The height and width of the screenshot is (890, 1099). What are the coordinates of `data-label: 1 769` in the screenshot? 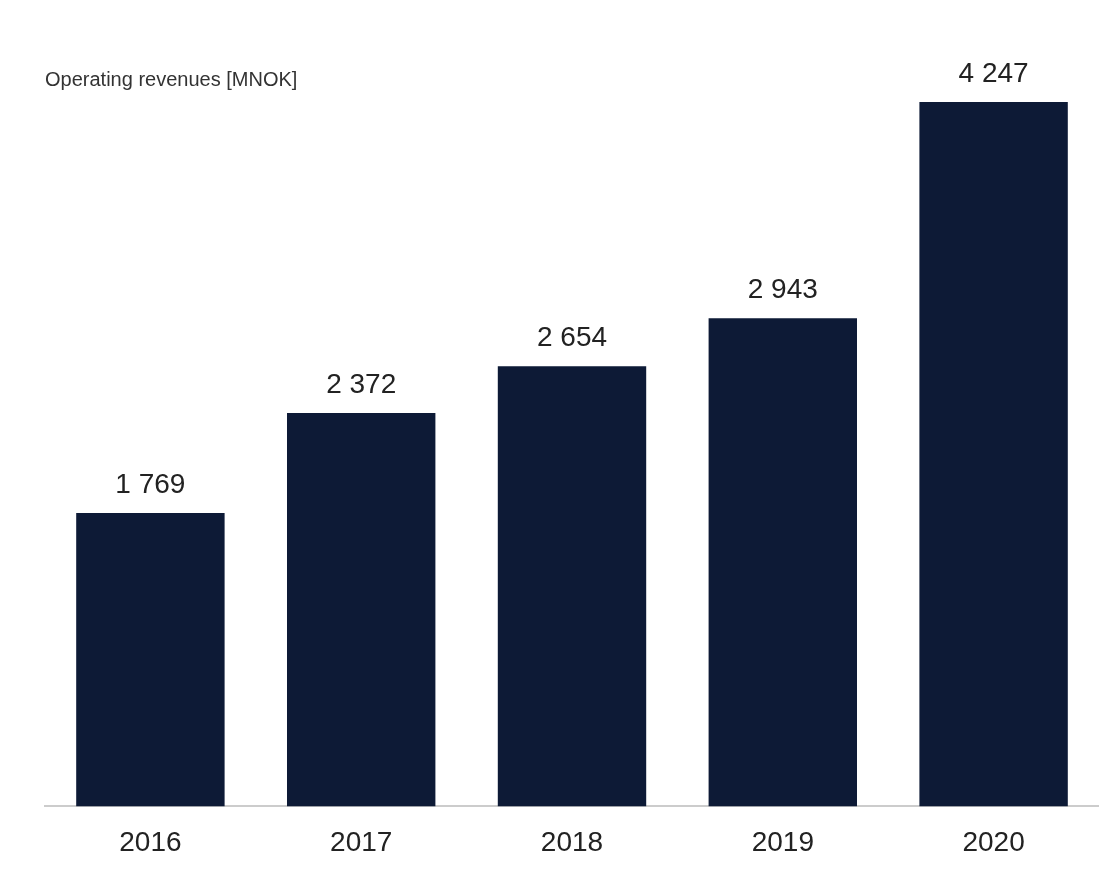 It's located at (150, 483).